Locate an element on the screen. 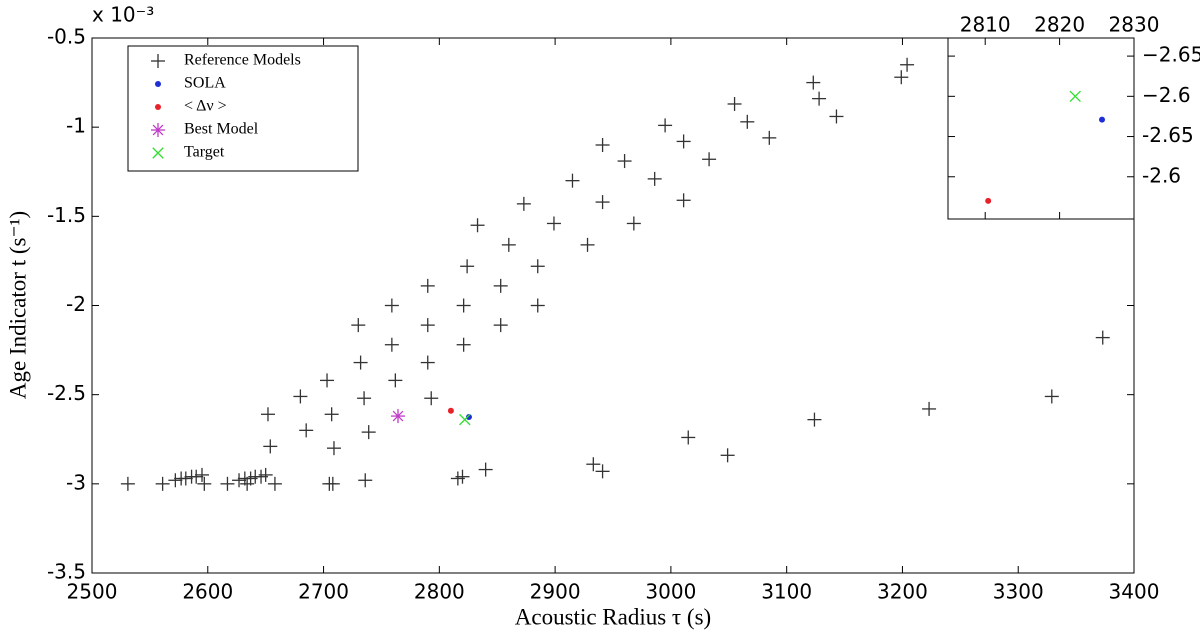 The width and height of the screenshot is (1200, 634). legend-label: SOLA is located at coordinates (205, 83).